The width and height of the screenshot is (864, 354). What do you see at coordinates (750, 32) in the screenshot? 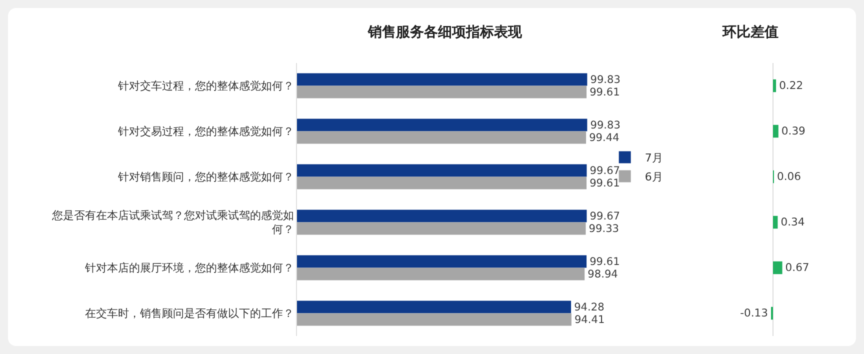
I see `chart-title: 环比差值` at bounding box center [750, 32].